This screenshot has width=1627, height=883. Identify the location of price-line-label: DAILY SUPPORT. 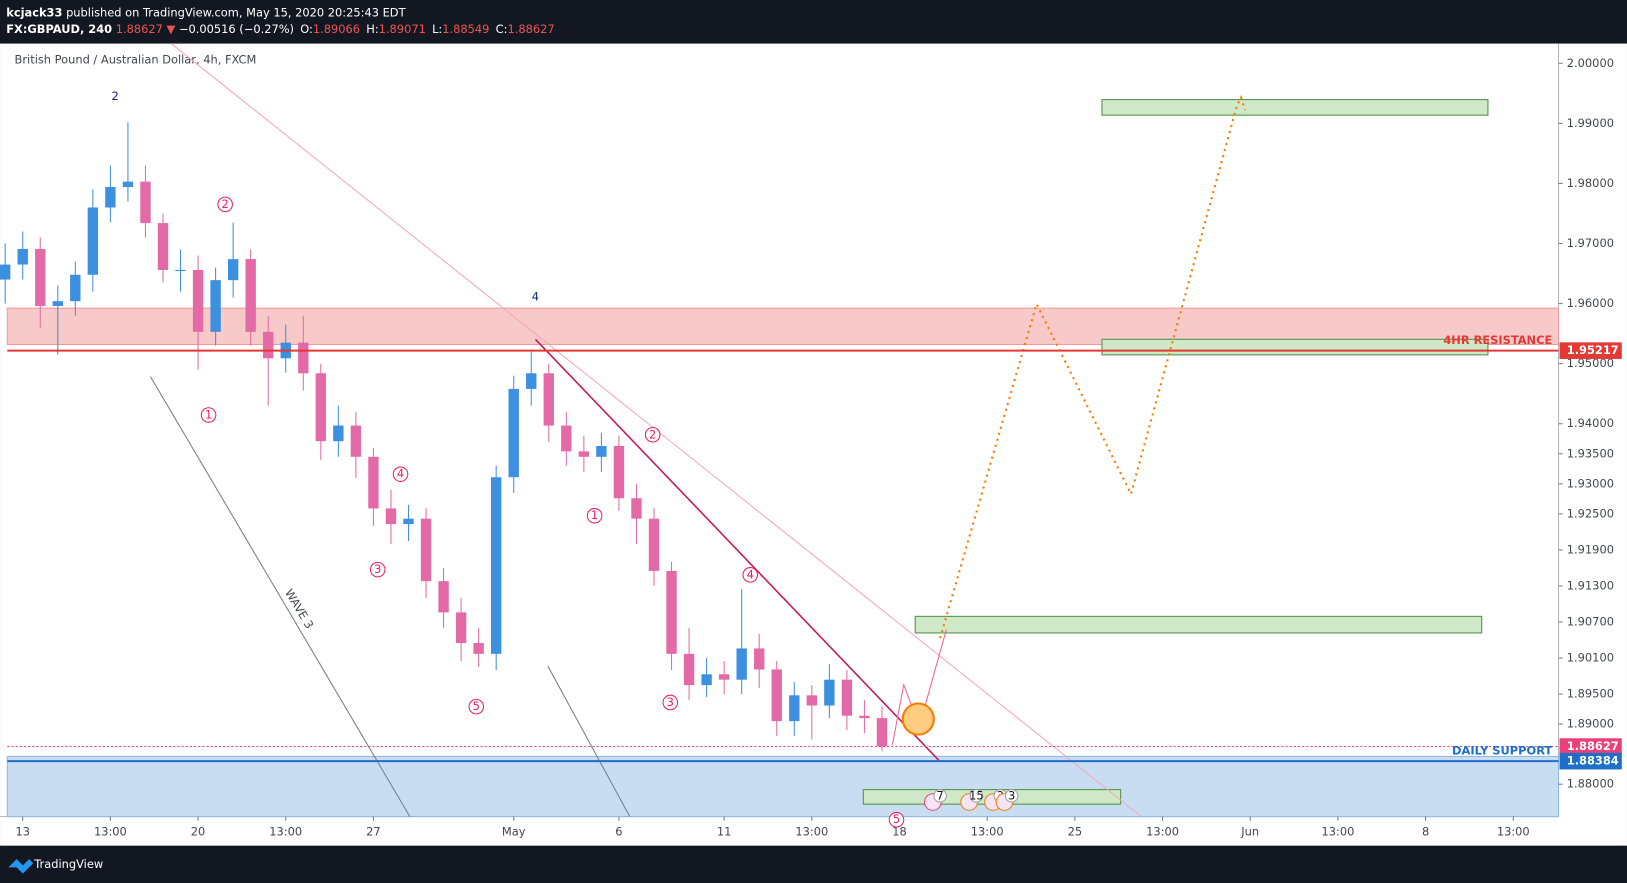
(1502, 750).